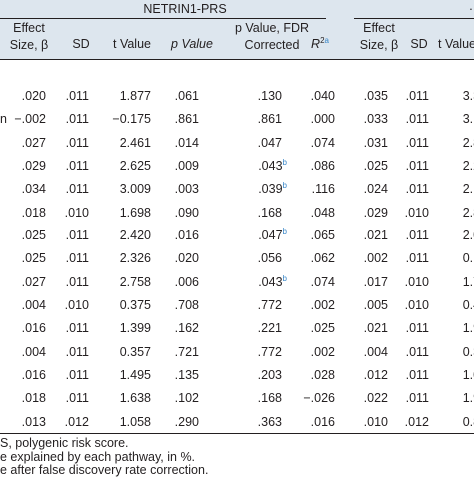 The width and height of the screenshot is (474, 477). Describe the element at coordinates (98, 456) in the screenshot. I see `footnote: e explained by each pathway, in %.` at that location.